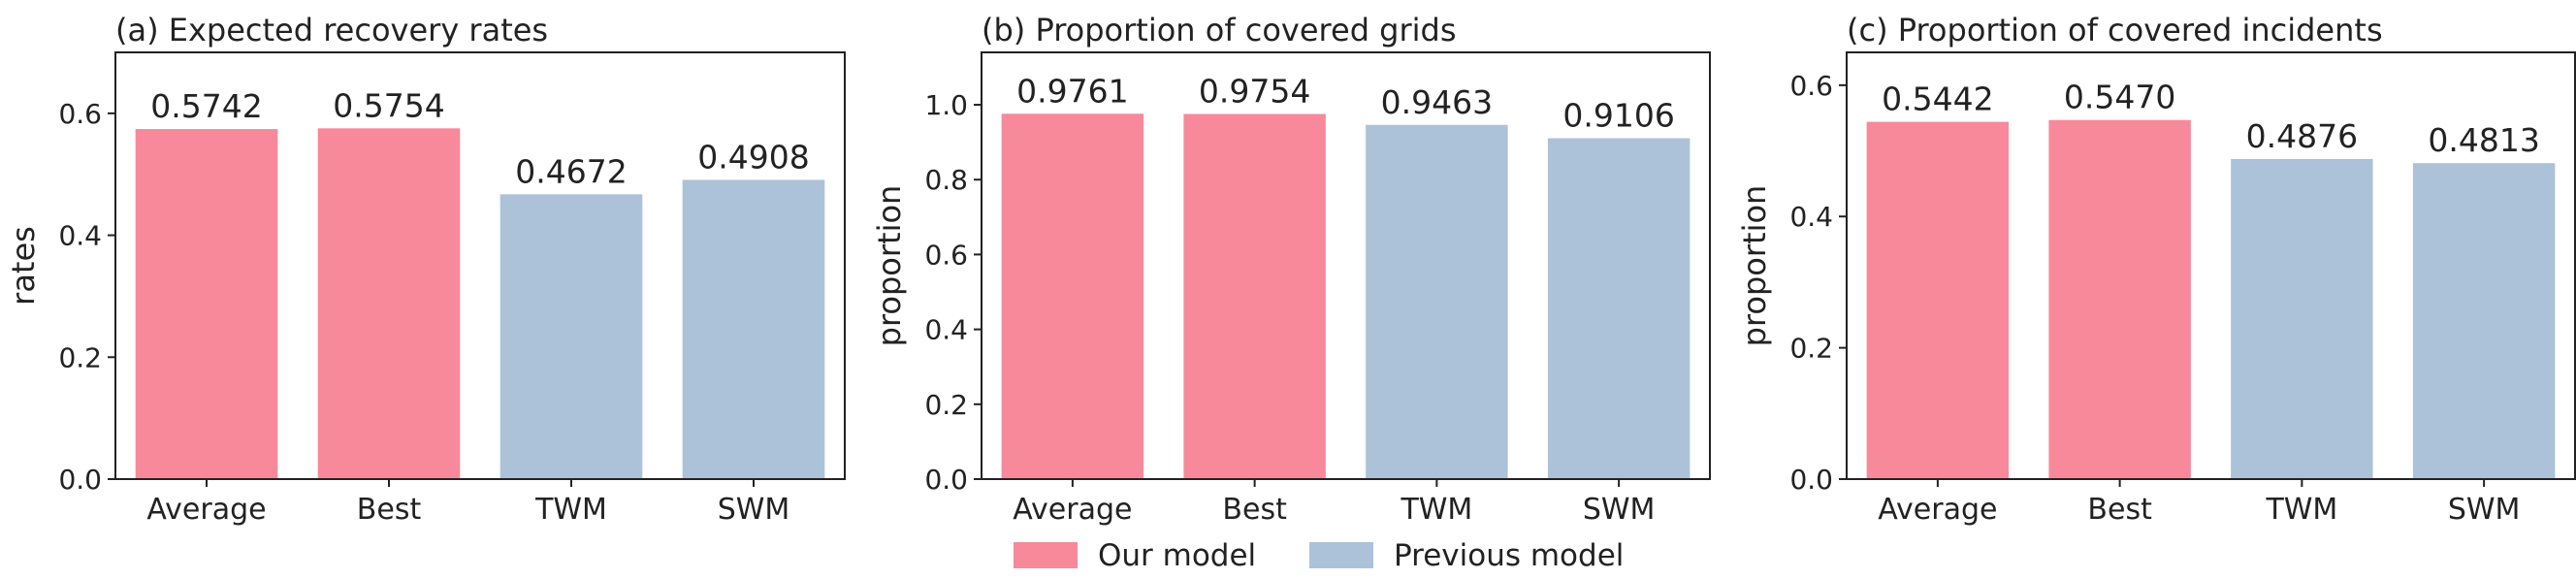 The height and width of the screenshot is (579, 2576). What do you see at coordinates (1509, 555) in the screenshot?
I see `legend-label: Previous model` at bounding box center [1509, 555].